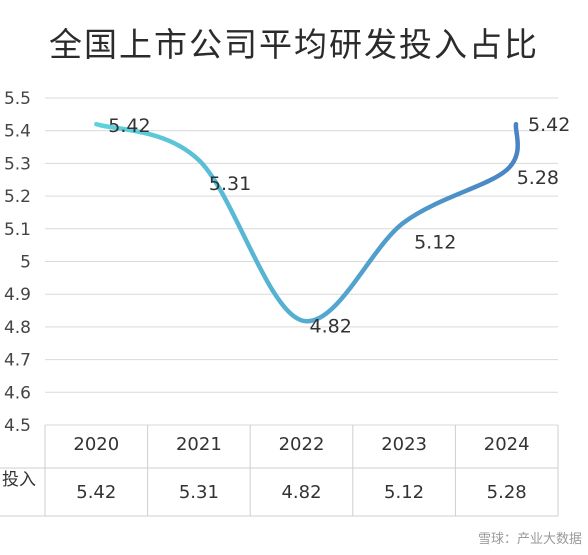 This screenshot has height=555, width=588. I want to click on y-tick-label: 4.9, so click(17, 295).